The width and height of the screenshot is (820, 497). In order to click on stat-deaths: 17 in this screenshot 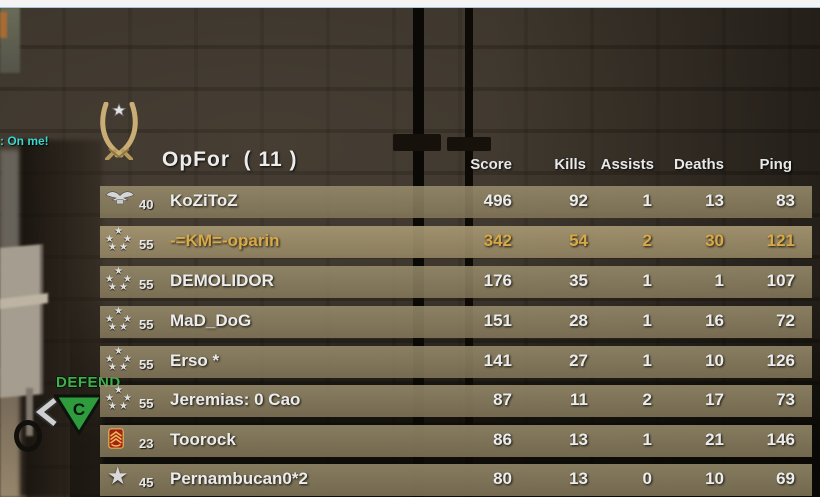, I will do `click(714, 399)`.